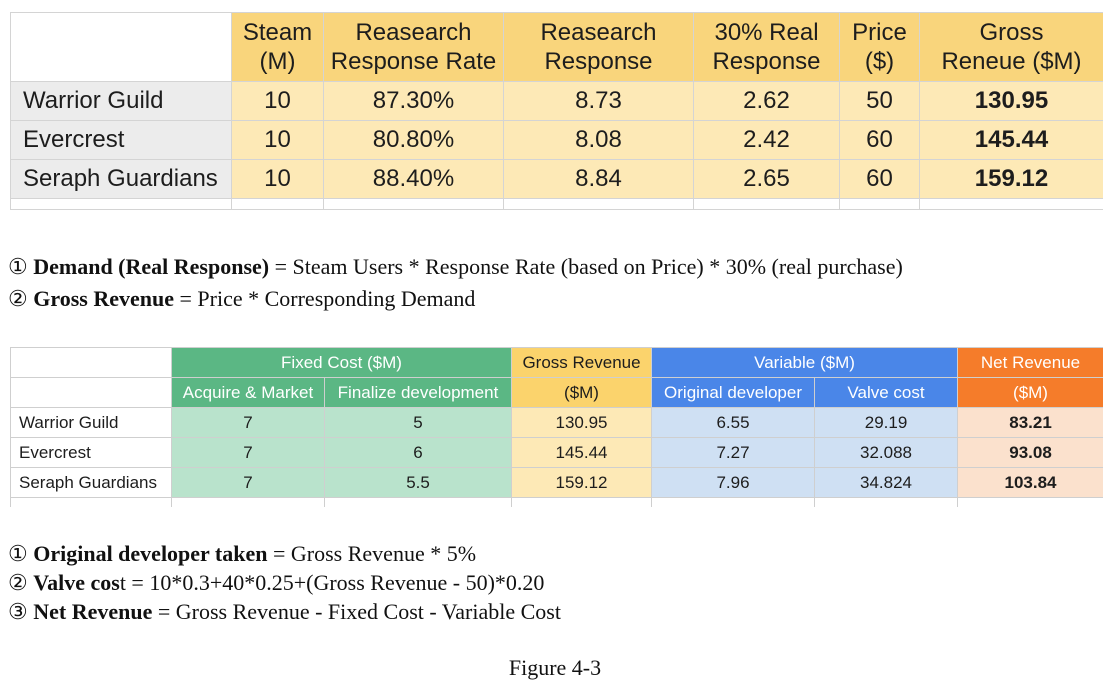  What do you see at coordinates (805, 362) in the screenshot?
I see `header-variable: Variable ($M)` at bounding box center [805, 362].